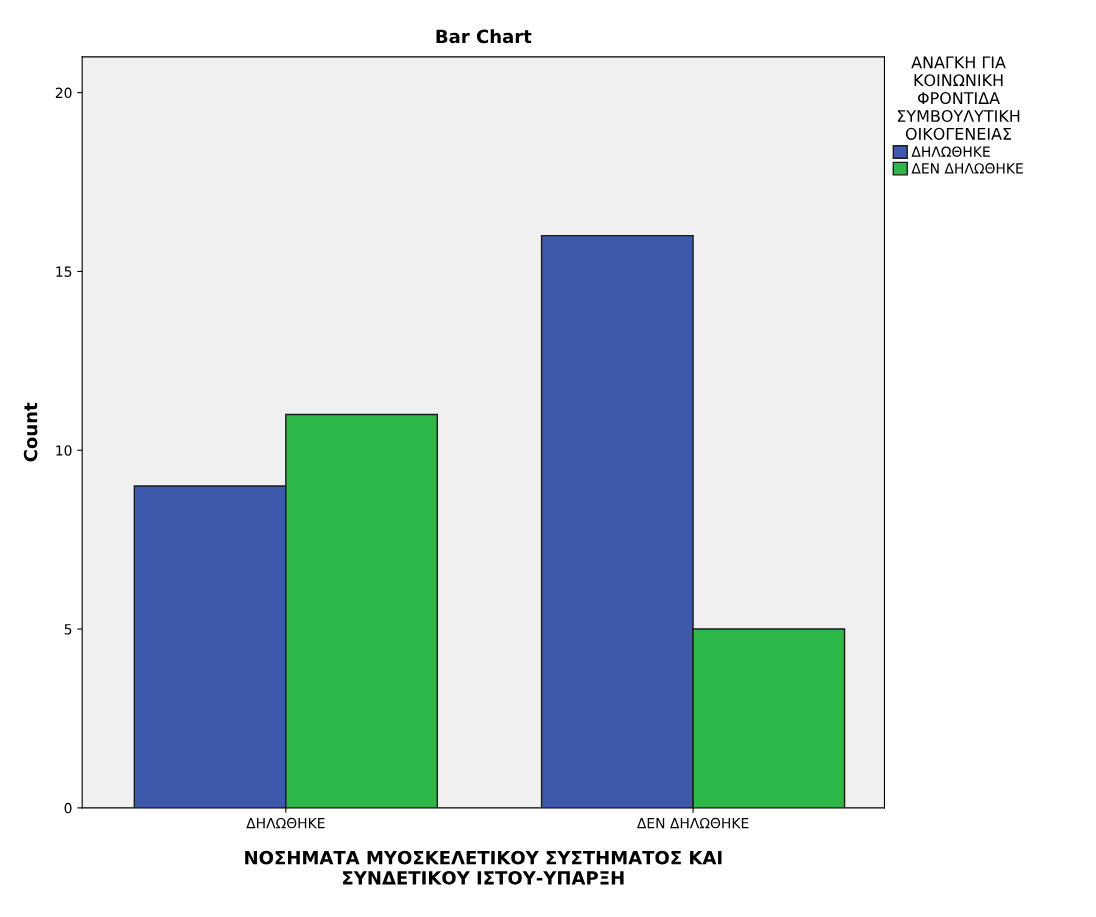 The image size is (1096, 917). Describe the element at coordinates (63, 93) in the screenshot. I see `y-tick-label: 20` at that location.